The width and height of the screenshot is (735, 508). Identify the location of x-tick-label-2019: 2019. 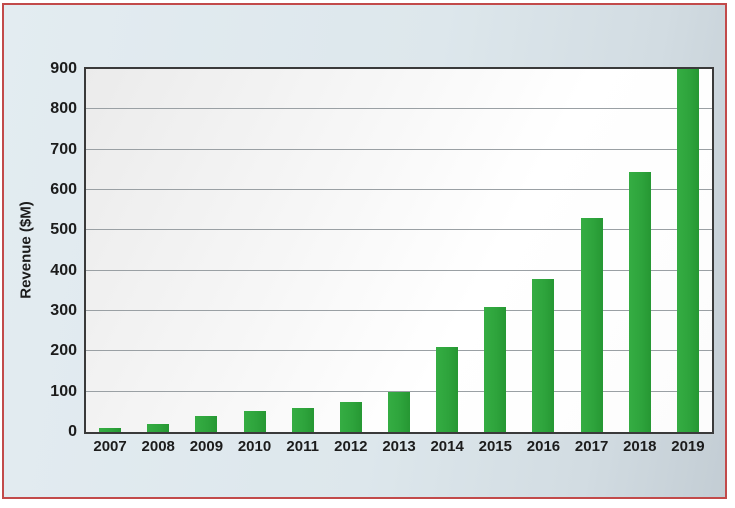
(688, 446).